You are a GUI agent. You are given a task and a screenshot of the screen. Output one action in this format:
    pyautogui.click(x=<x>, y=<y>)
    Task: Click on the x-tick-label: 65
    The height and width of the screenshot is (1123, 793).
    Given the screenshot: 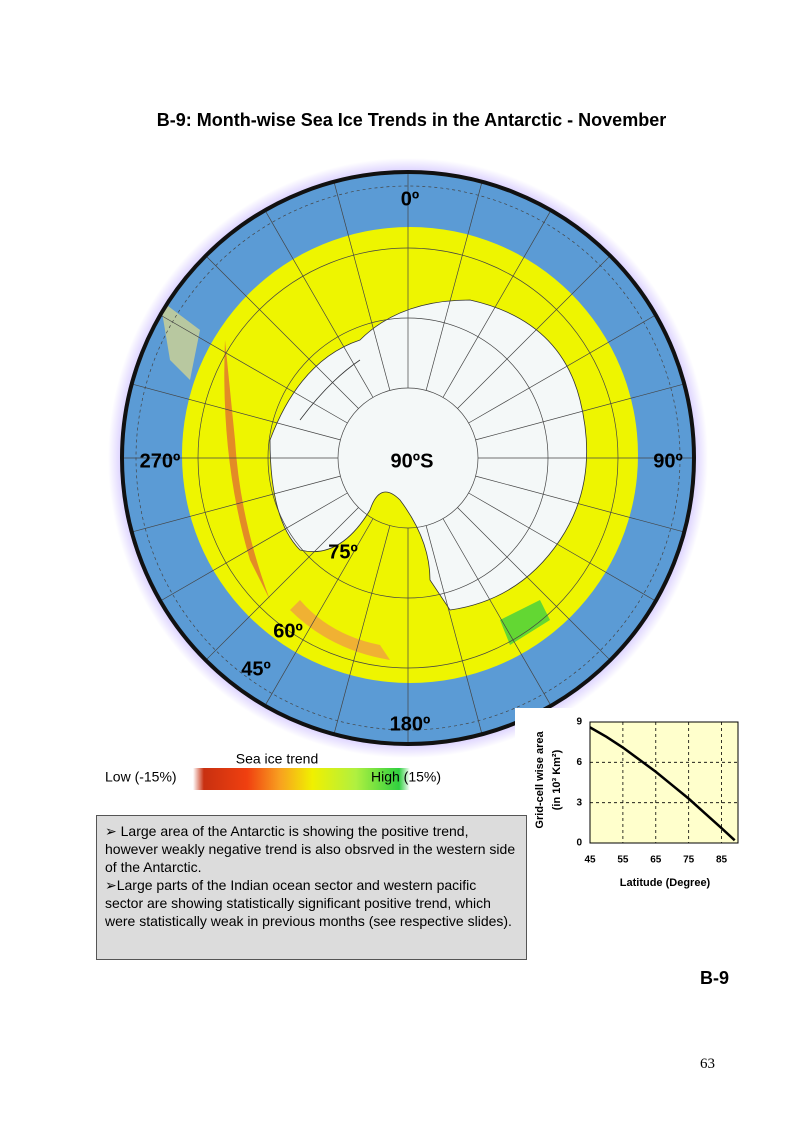 What is the action you would take?
    pyautogui.click(x=656, y=860)
    